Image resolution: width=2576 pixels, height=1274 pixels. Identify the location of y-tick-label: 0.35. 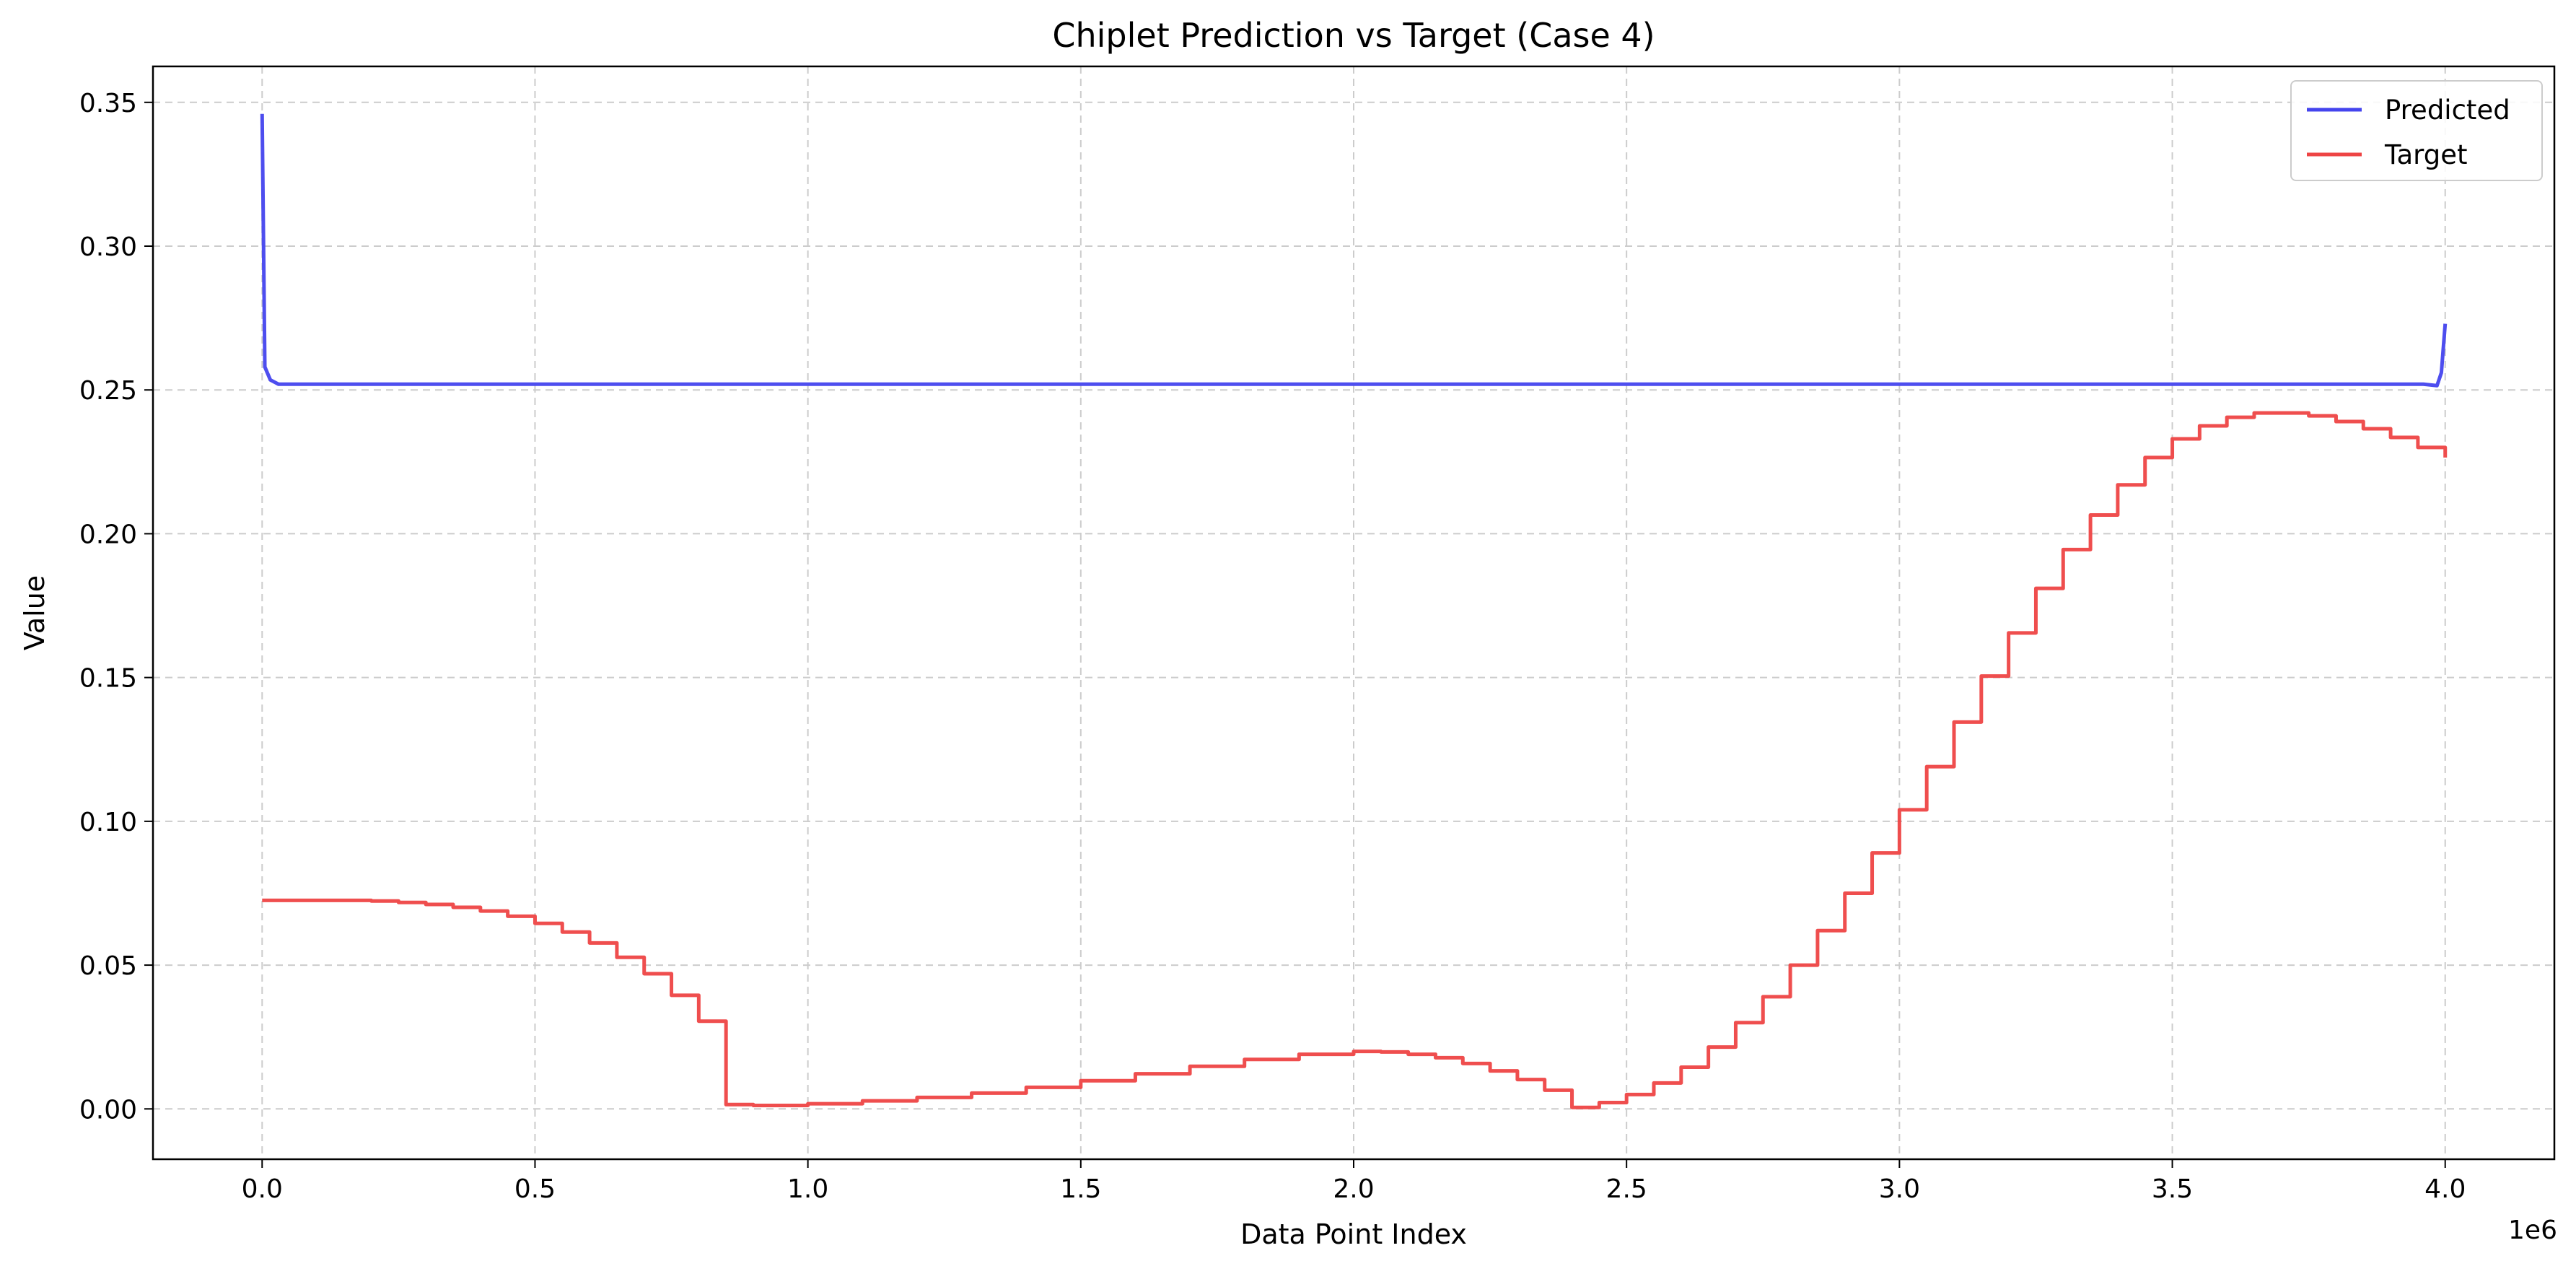
(108, 104).